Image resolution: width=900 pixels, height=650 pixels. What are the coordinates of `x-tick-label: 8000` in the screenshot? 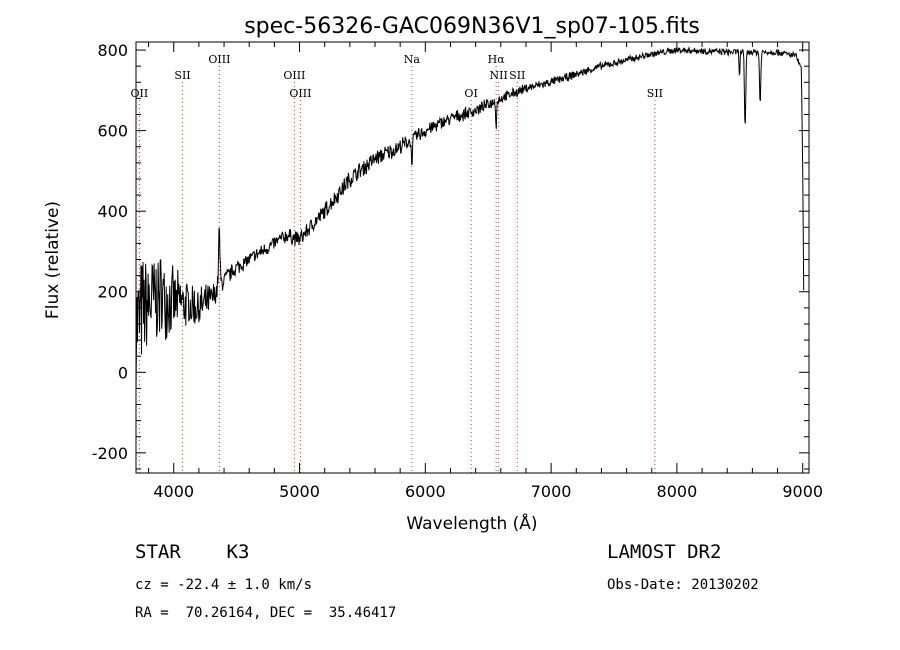 It's located at (677, 491).